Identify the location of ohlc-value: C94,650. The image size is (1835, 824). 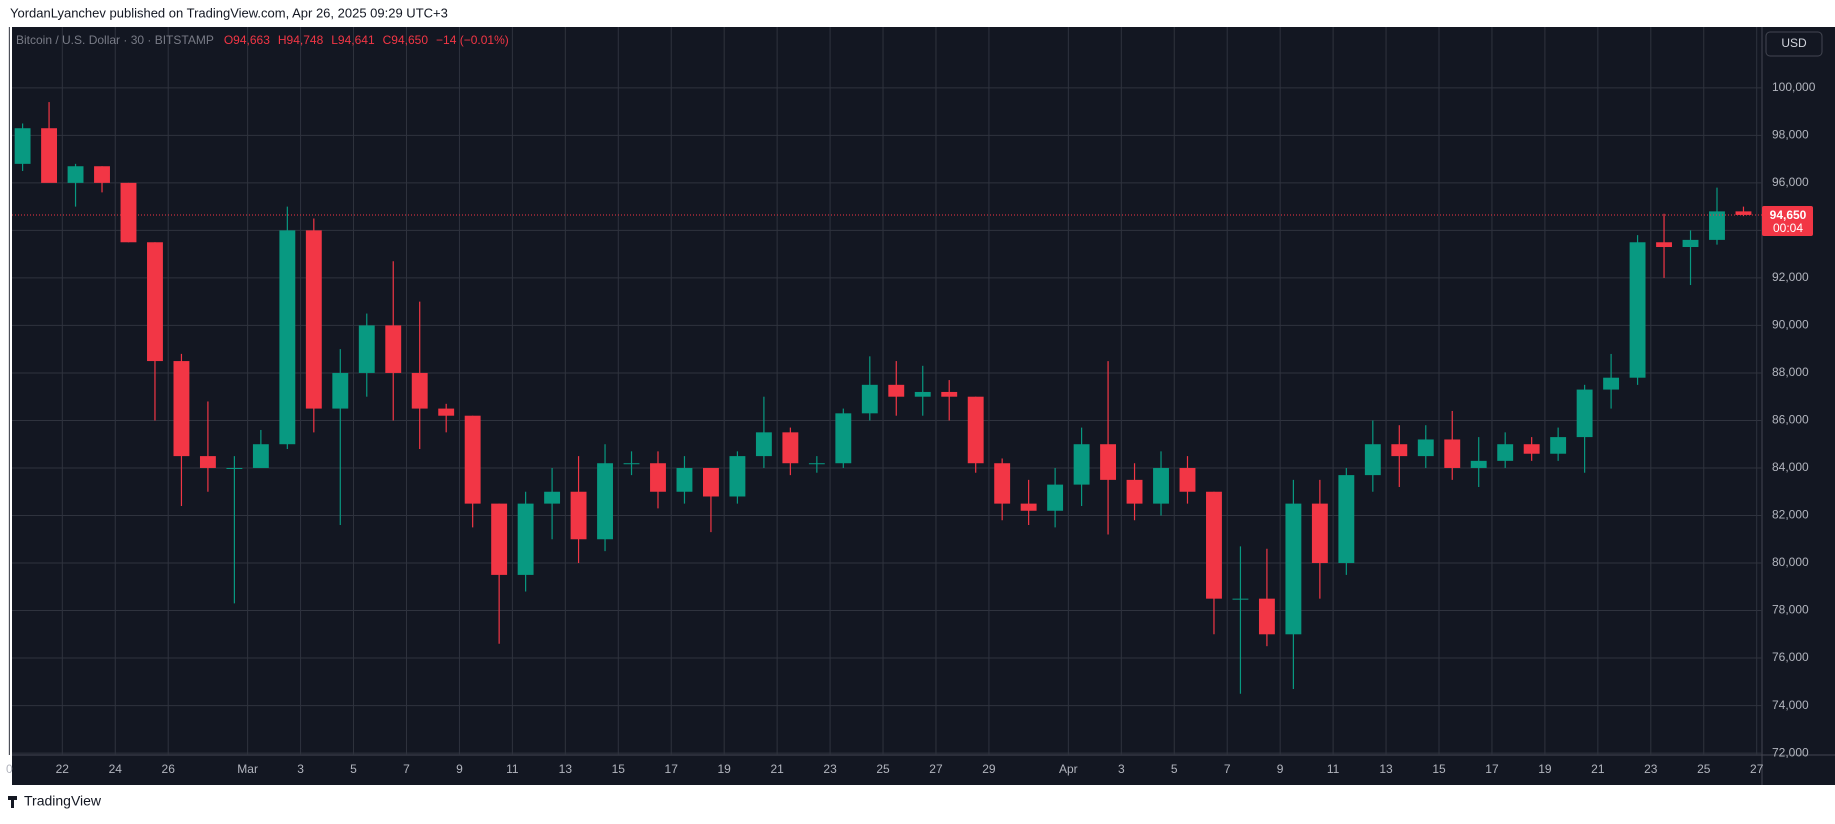
(406, 40).